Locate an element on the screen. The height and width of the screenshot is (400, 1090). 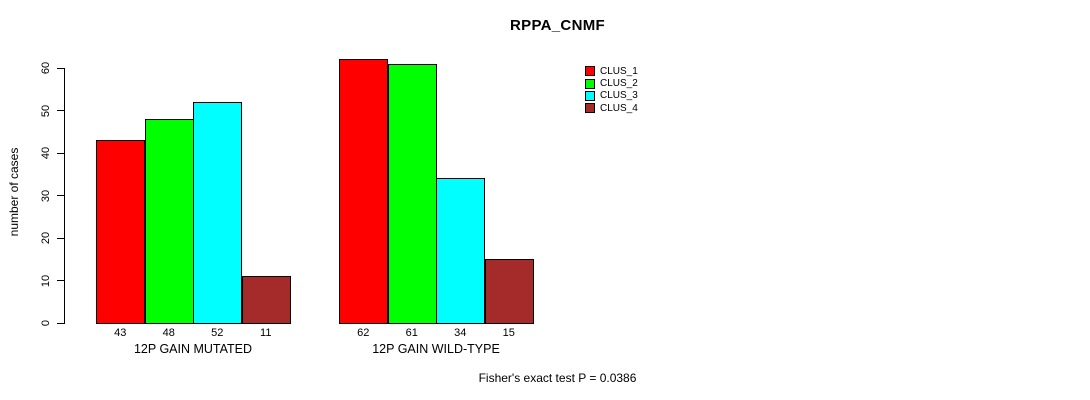
bar-value-label: 52 is located at coordinates (217, 333).